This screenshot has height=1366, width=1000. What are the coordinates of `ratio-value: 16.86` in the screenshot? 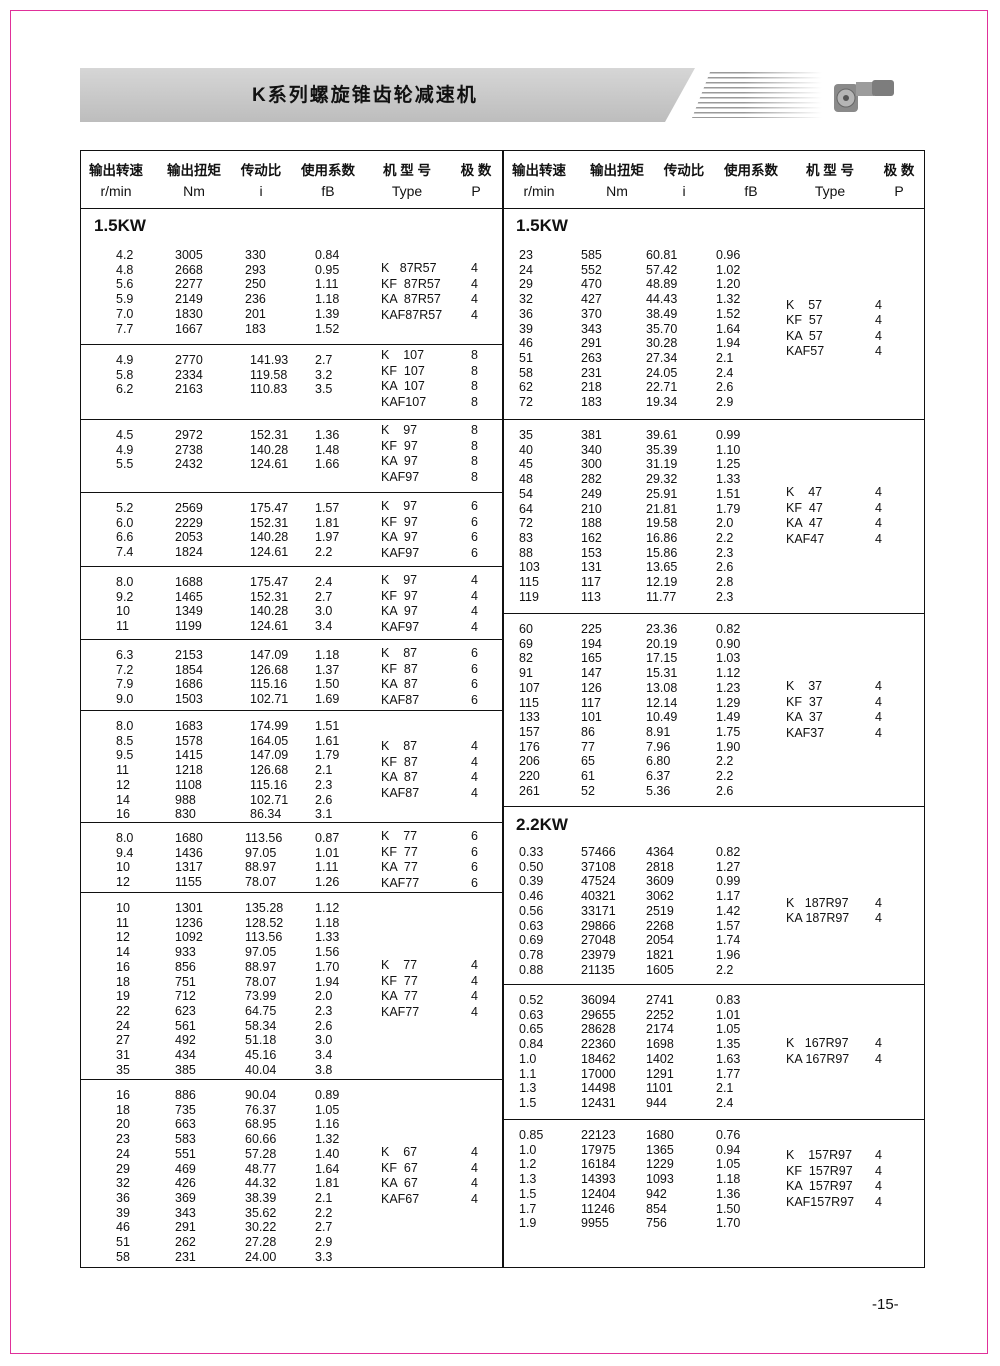 It's located at (662, 537).